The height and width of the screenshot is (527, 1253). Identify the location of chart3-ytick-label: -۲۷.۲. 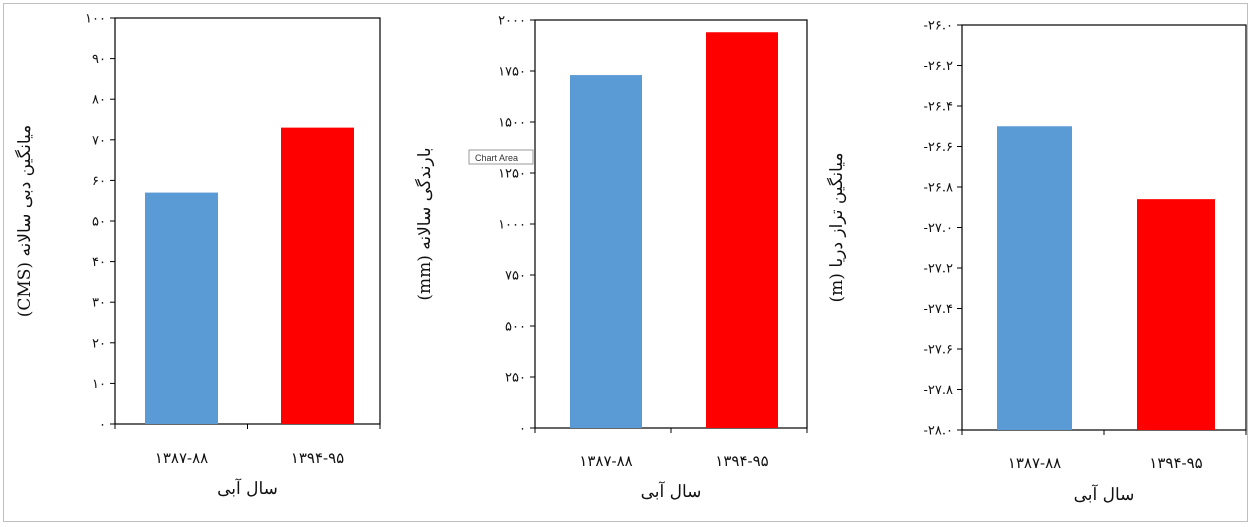
(938, 269).